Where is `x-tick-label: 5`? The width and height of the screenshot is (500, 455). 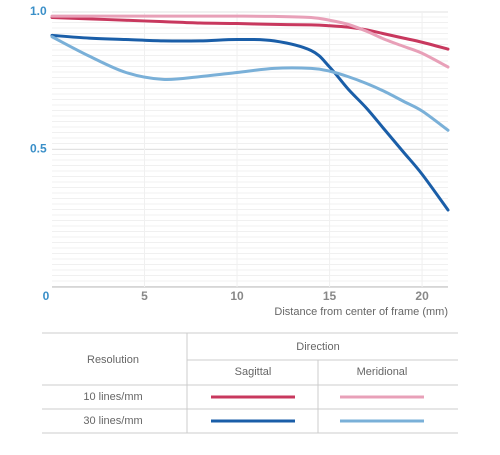 x-tick-label: 5 is located at coordinates (144, 296).